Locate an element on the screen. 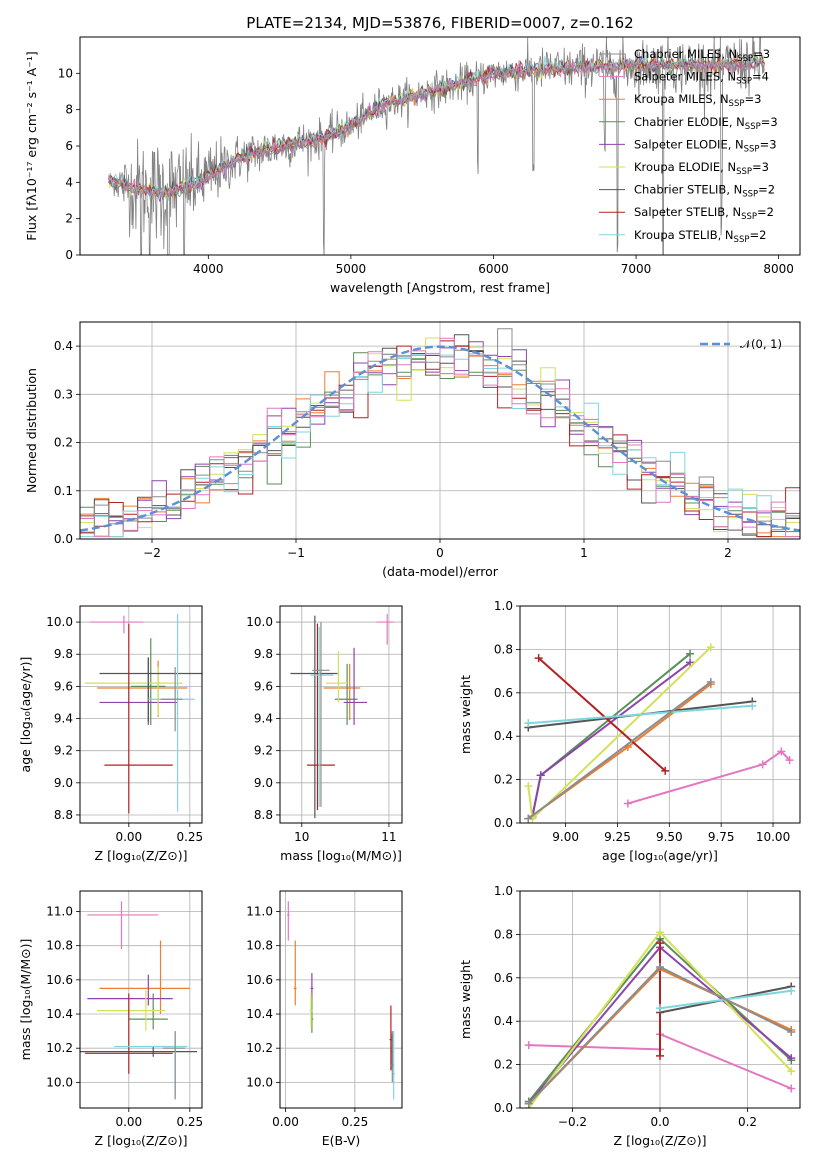 This screenshot has height=1170, width=819. x-tick-label: 11 is located at coordinates (388, 837).